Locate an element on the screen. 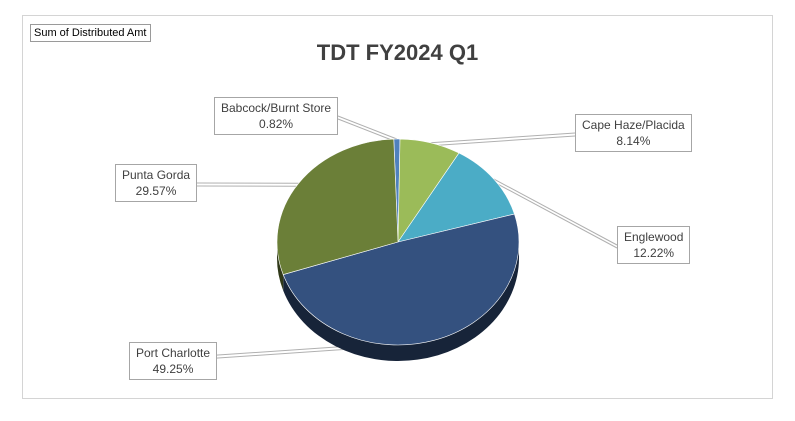 The height and width of the screenshot is (421, 795). slice-label: Cape Haze/Placida is located at coordinates (633, 125).